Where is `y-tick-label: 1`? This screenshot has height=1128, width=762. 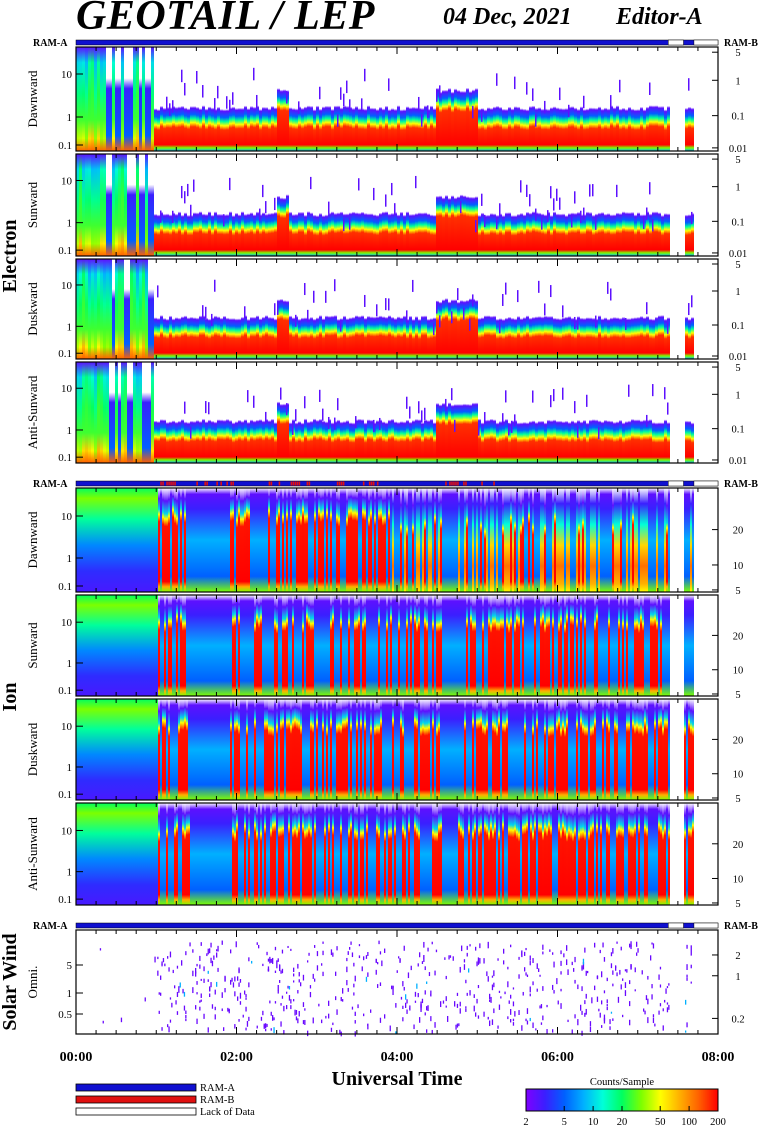 y-tick-label: 1 is located at coordinates (70, 873).